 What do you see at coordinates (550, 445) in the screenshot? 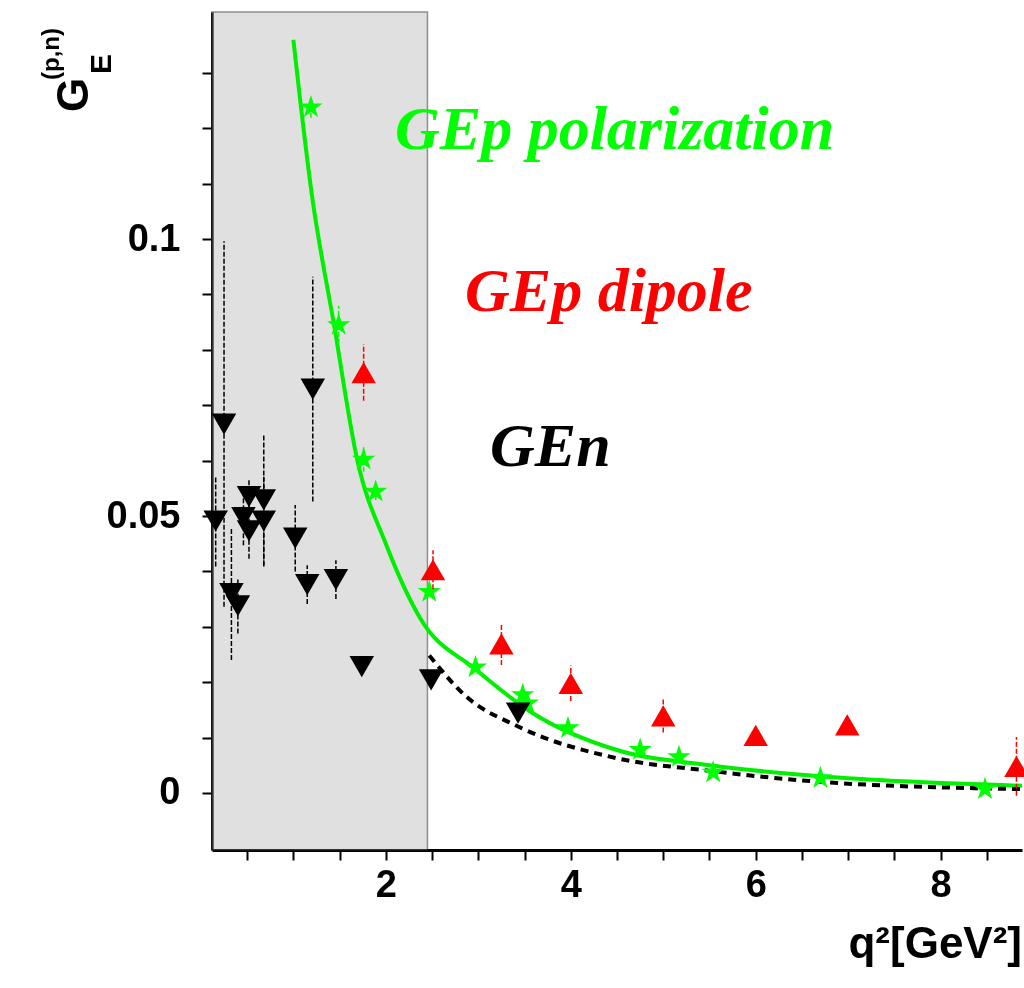
I see `text: GEn` at bounding box center [550, 445].